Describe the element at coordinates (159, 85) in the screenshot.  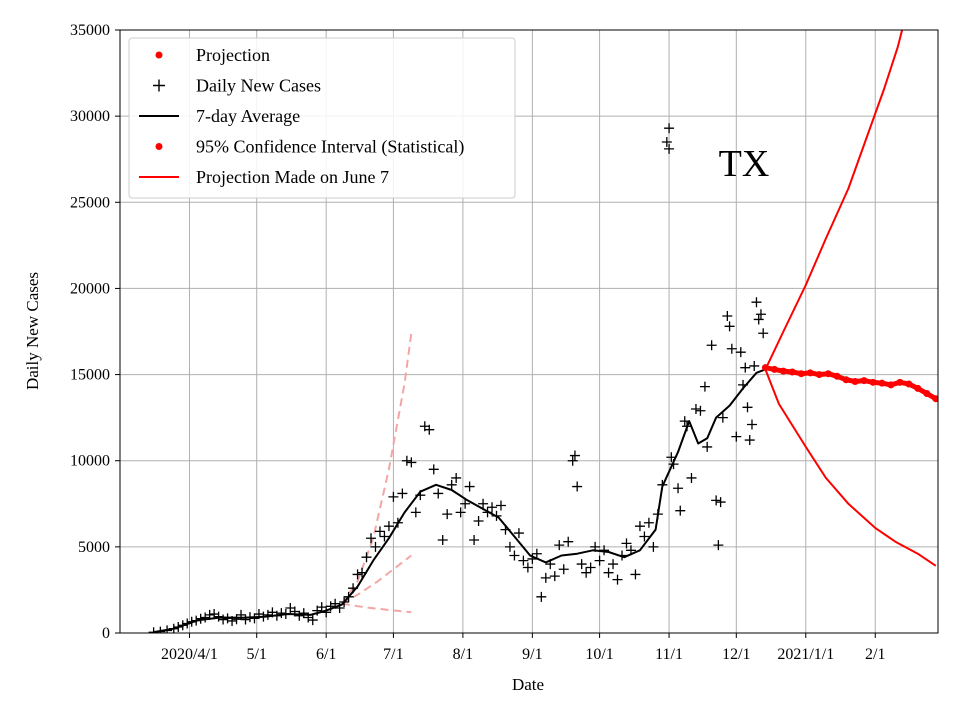
I see `legend-plus-marker` at that location.